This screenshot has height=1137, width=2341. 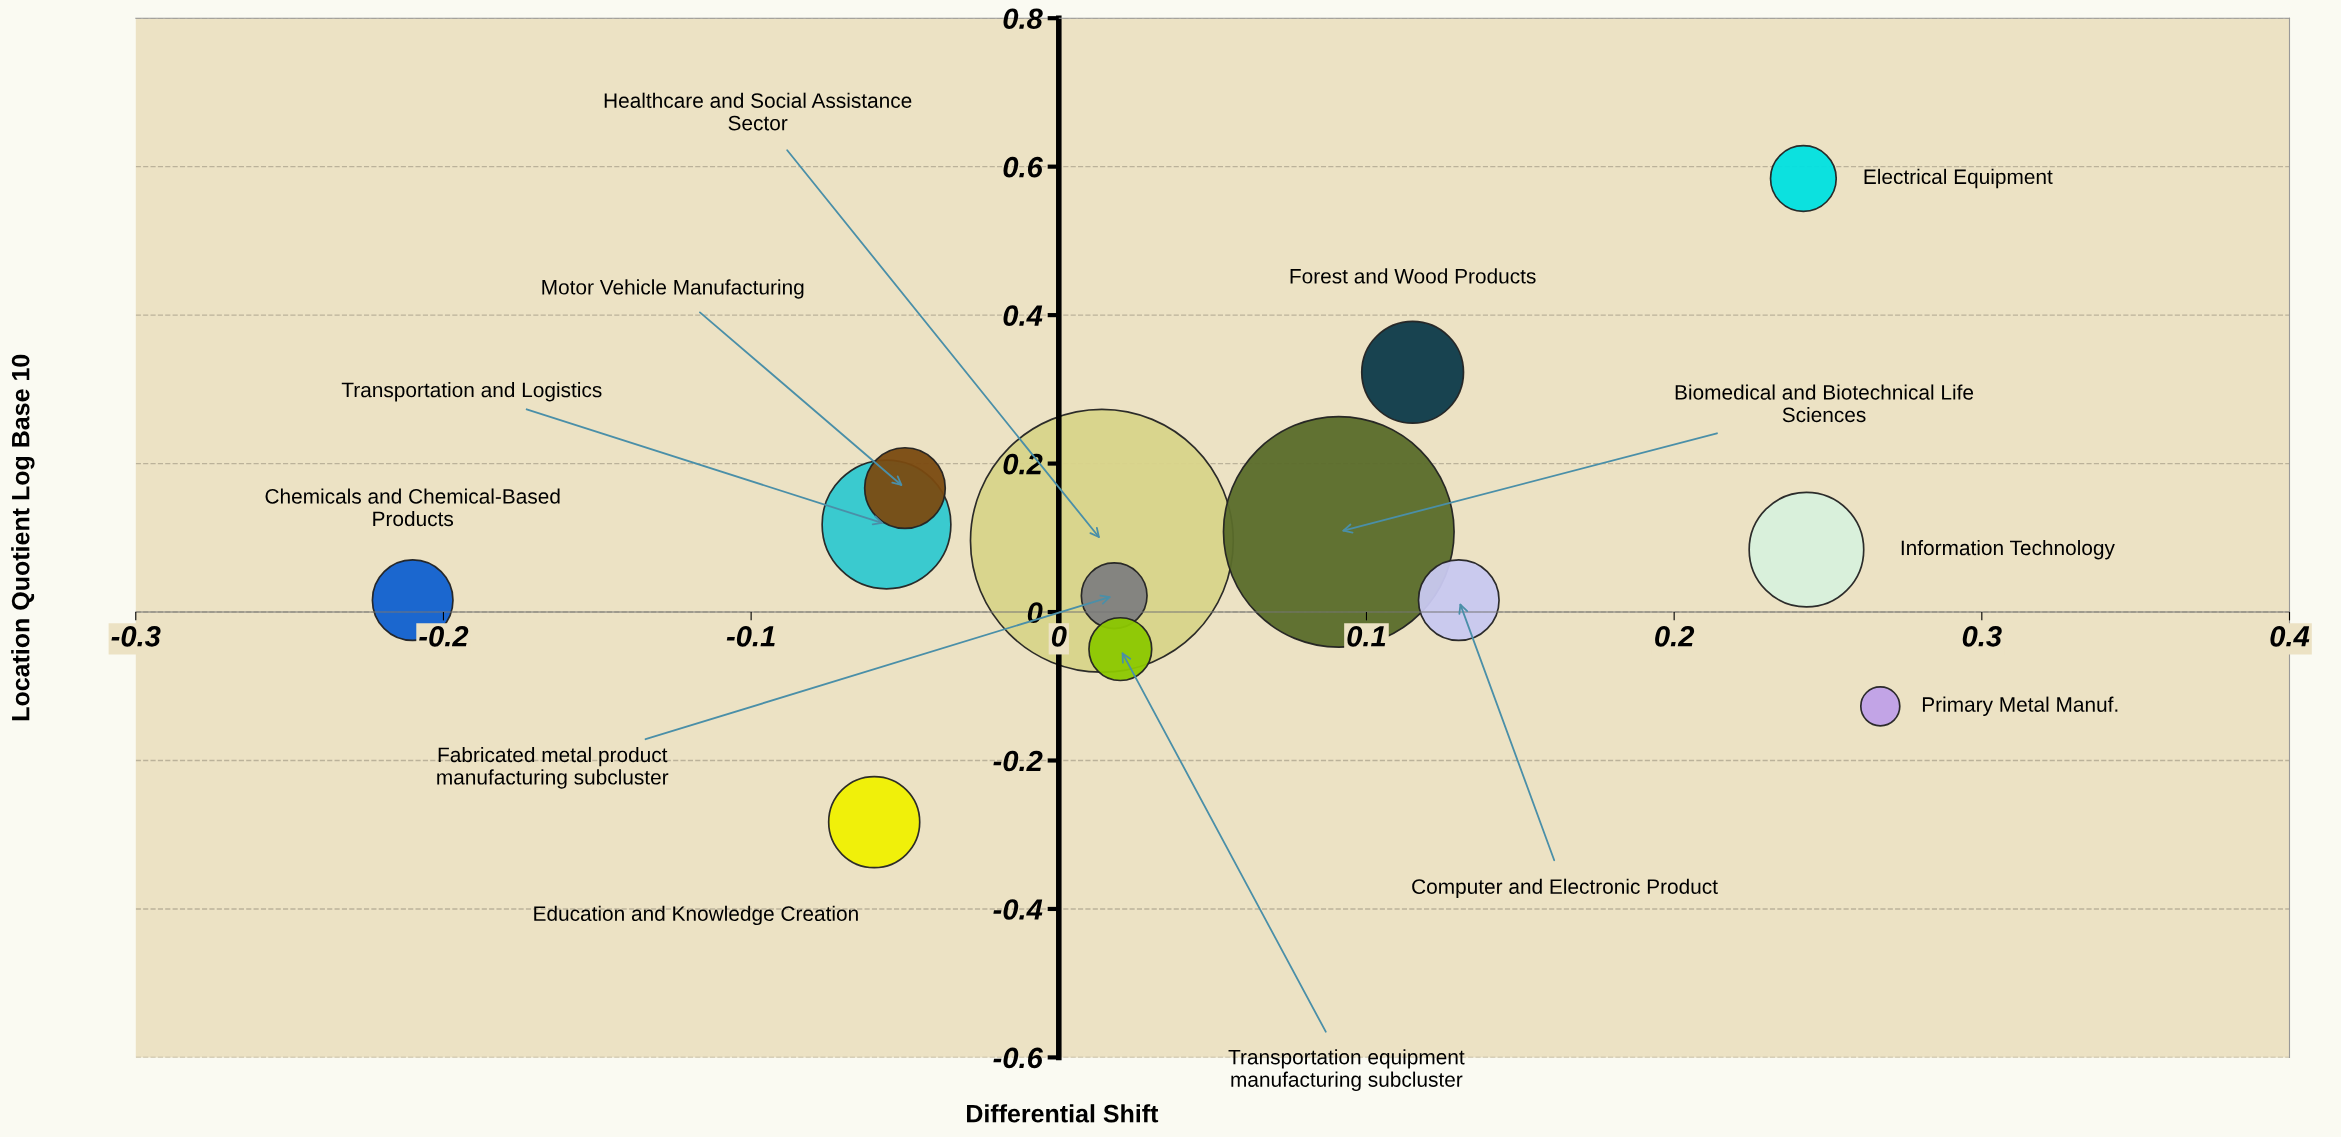 What do you see at coordinates (136, 636) in the screenshot?
I see `x-tick-label: -0.3` at bounding box center [136, 636].